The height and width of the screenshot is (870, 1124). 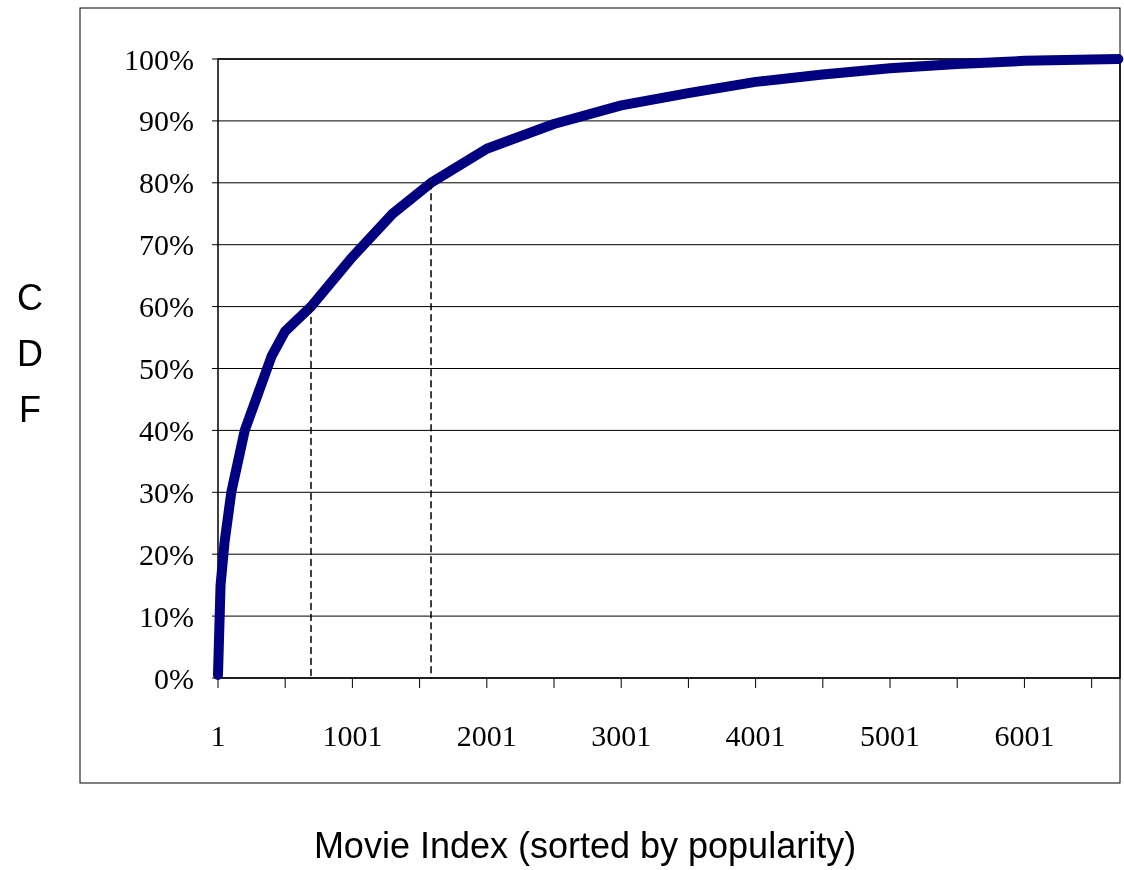 What do you see at coordinates (755, 735) in the screenshot?
I see `x-tick-label: 4001` at bounding box center [755, 735].